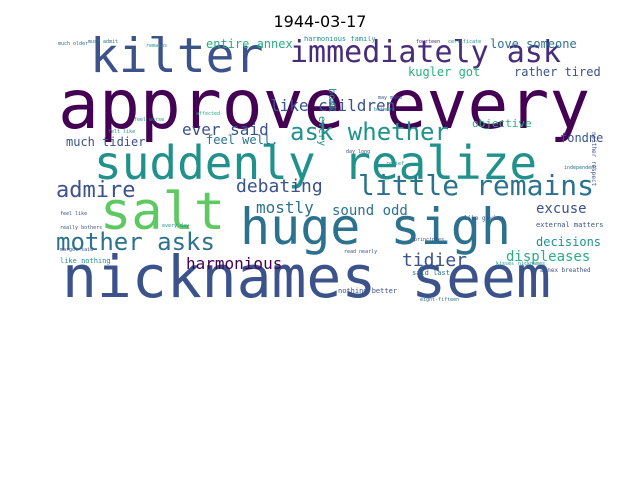 The height and width of the screenshot is (480, 640). Describe the element at coordinates (306, 277) in the screenshot. I see `cloud-word: nicknames seem` at that location.